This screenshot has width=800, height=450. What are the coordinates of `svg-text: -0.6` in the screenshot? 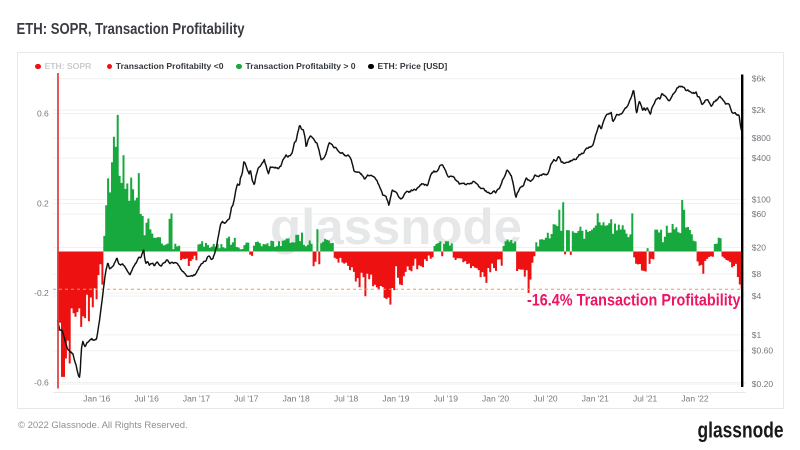 It's located at (41, 383).